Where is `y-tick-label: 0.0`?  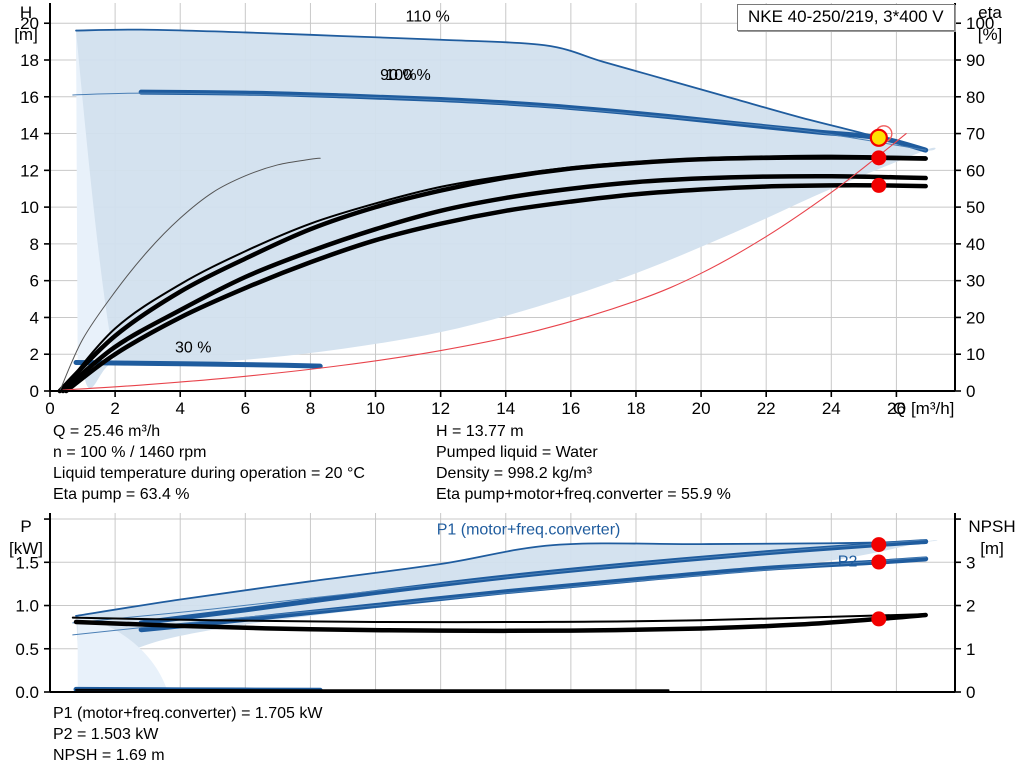 y-tick-label: 0.0 is located at coordinates (27, 692).